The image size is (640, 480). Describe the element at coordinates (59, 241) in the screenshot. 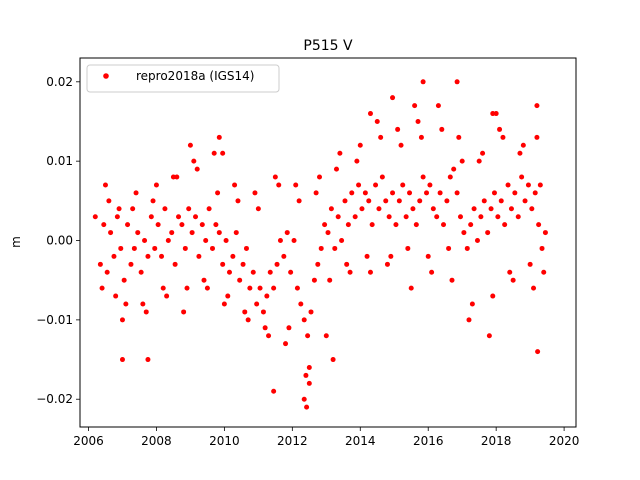

I see `y-tick-label: 0.00` at that location.